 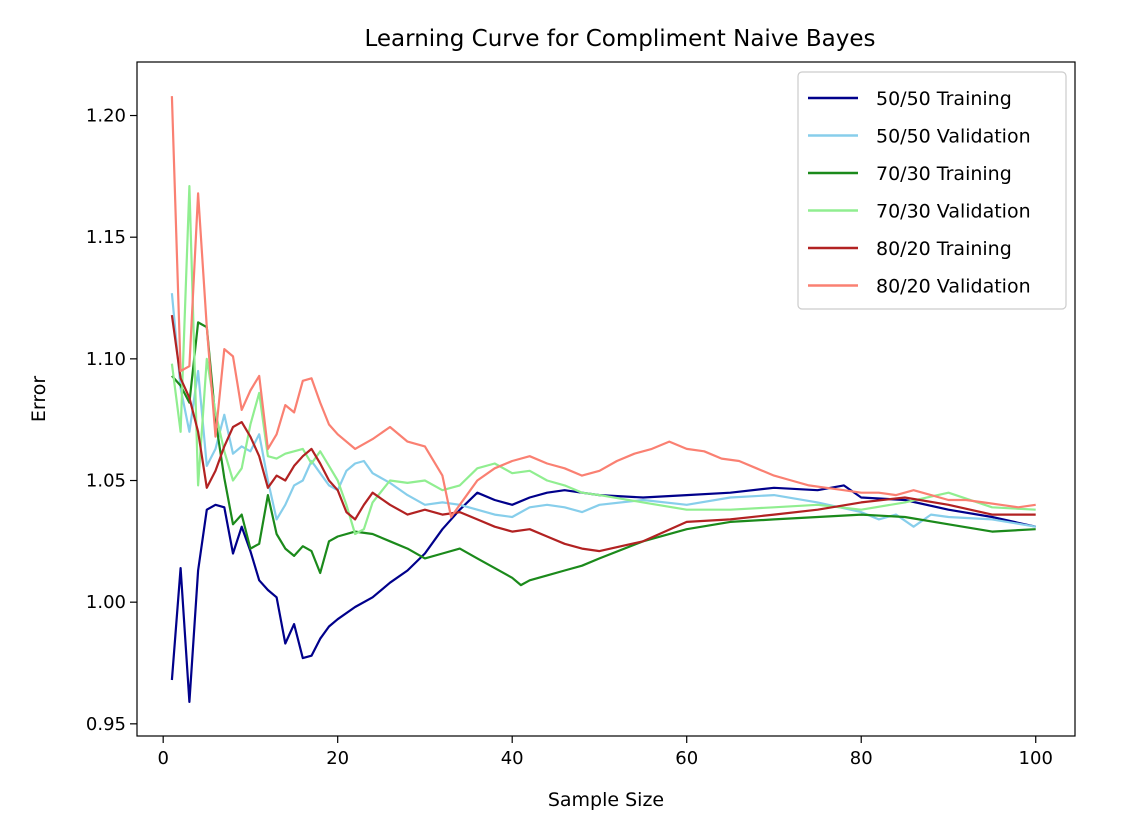 What do you see at coordinates (953, 137) in the screenshot?
I see `legend-label-1: 50/50 Validation` at bounding box center [953, 137].